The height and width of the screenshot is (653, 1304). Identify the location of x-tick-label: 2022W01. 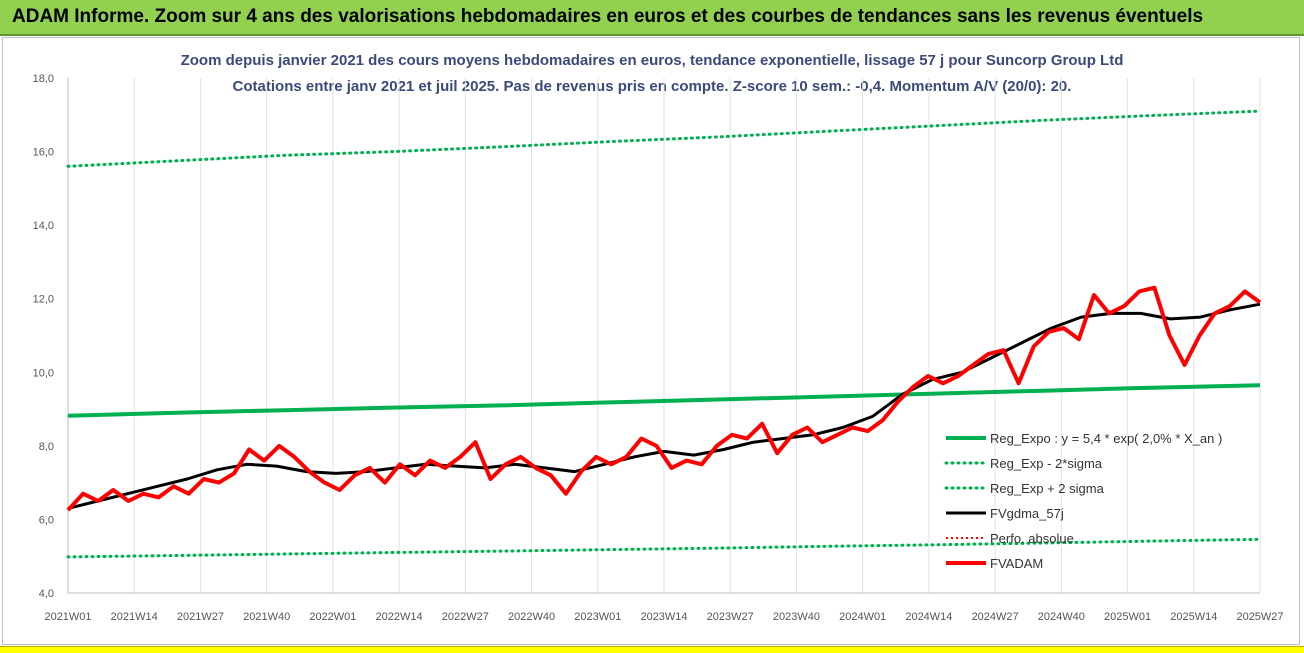
(332, 617).